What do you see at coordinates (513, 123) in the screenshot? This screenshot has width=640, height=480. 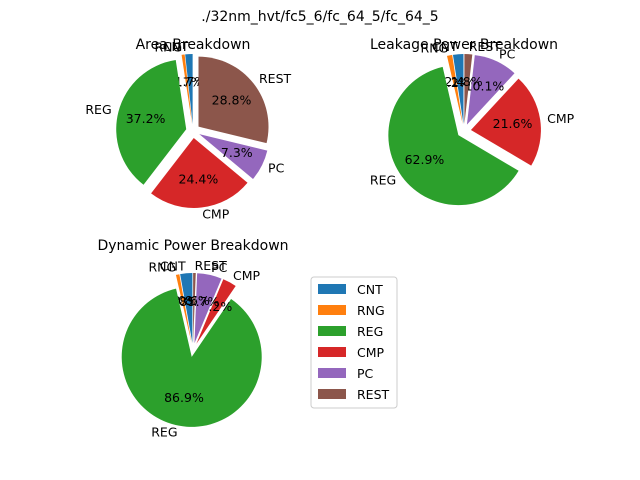 I see `leakage-power-breakdown-pct-cmp: 21.6%` at bounding box center [513, 123].